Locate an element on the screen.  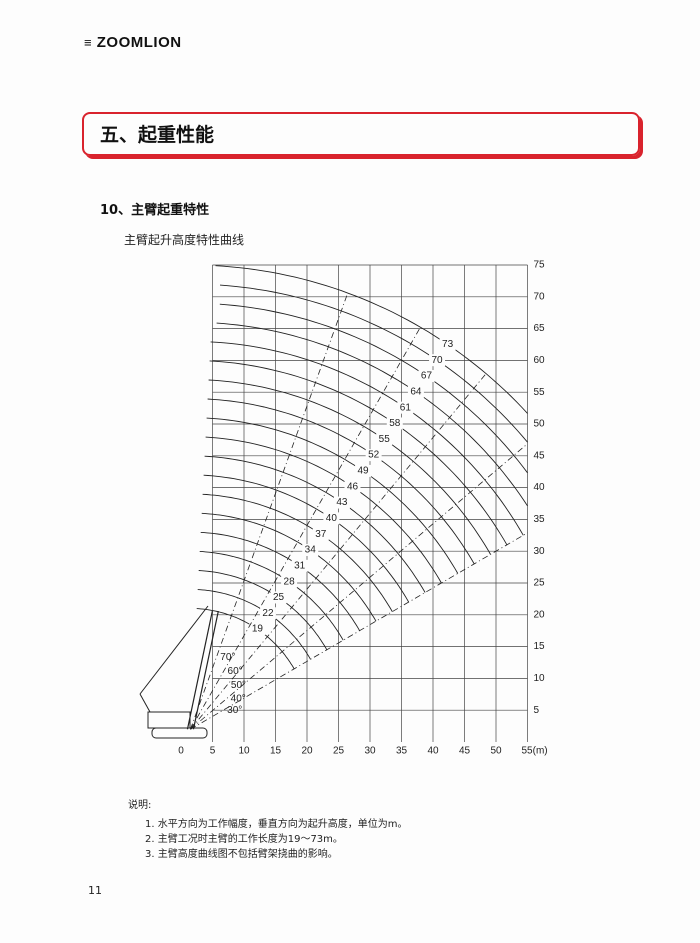
x-tick-label: 5 is located at coordinates (213, 751).